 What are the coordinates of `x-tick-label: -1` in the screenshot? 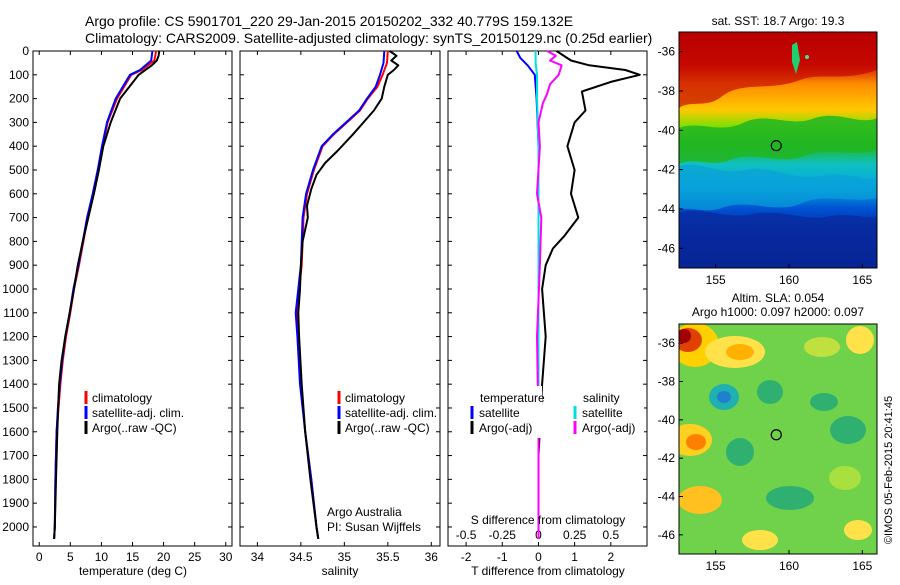 It's located at (502, 557).